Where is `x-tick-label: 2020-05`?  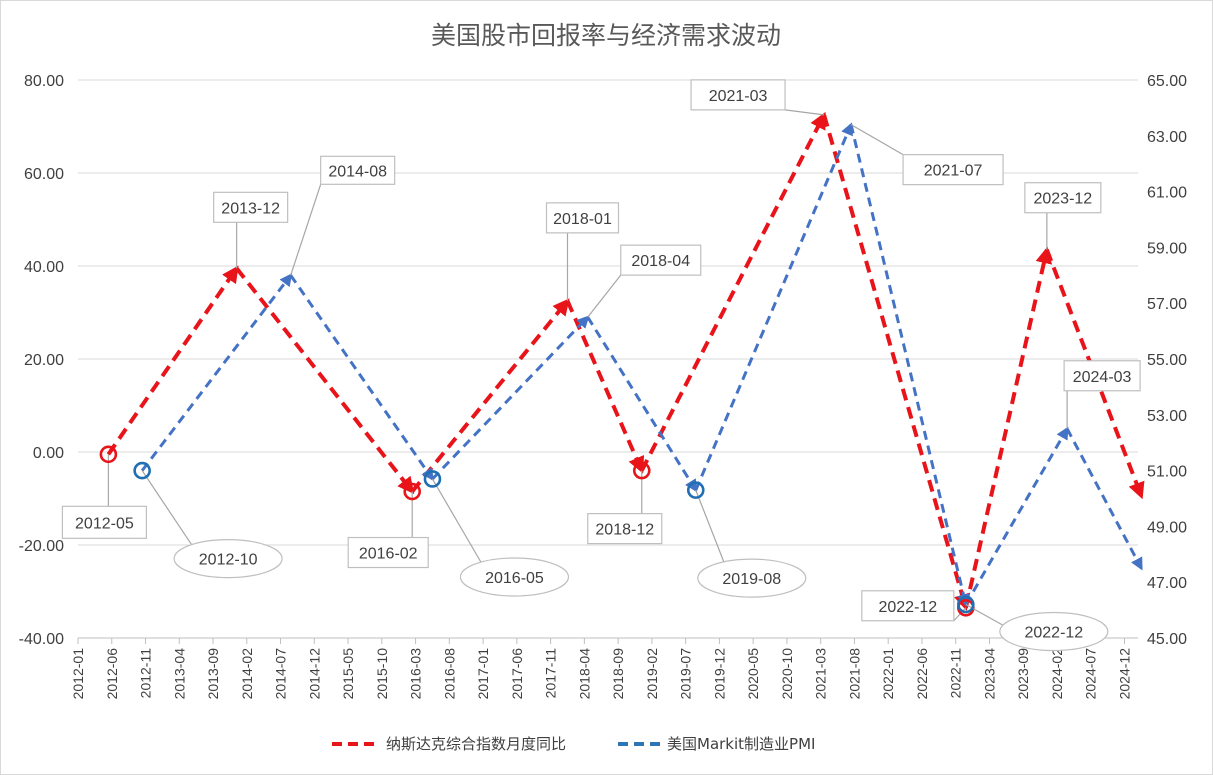
x-tick-label: 2020-05 is located at coordinates (753, 674).